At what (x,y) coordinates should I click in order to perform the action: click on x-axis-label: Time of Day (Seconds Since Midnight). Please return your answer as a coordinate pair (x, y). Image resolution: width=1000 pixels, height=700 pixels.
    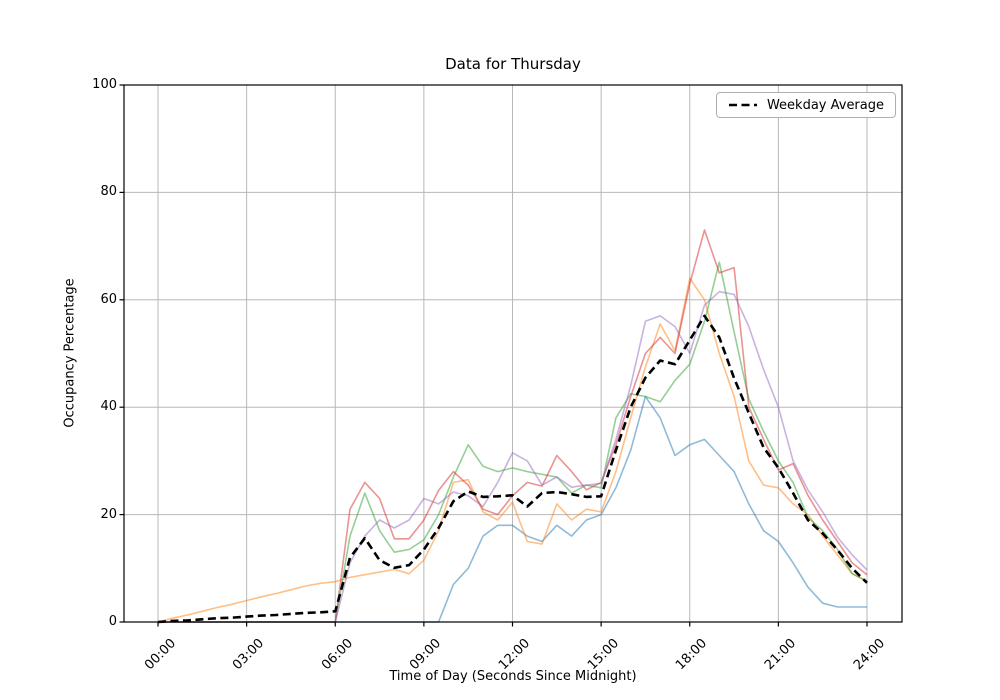
    Looking at the image, I should click on (513, 676).